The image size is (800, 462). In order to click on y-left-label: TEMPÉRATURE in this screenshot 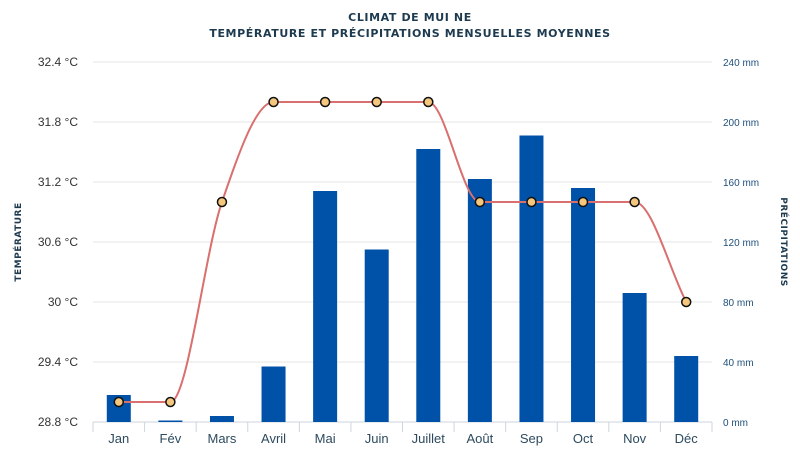, I will do `click(18, 241)`.